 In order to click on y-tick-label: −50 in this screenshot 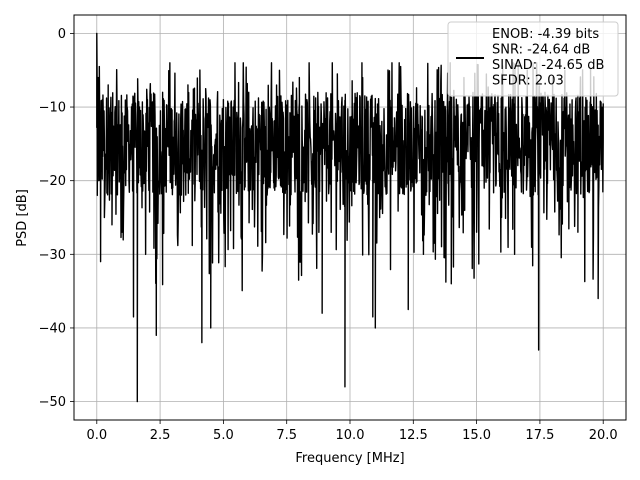, I will do `click(52, 402)`.